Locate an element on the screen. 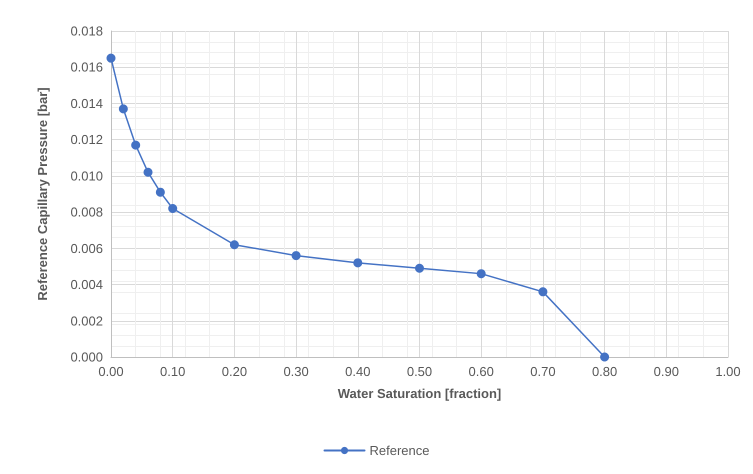 Image resolution: width=753 pixels, height=474 pixels. y-axis-title: Reference Capillary Pressure [bar] is located at coordinates (42, 194).